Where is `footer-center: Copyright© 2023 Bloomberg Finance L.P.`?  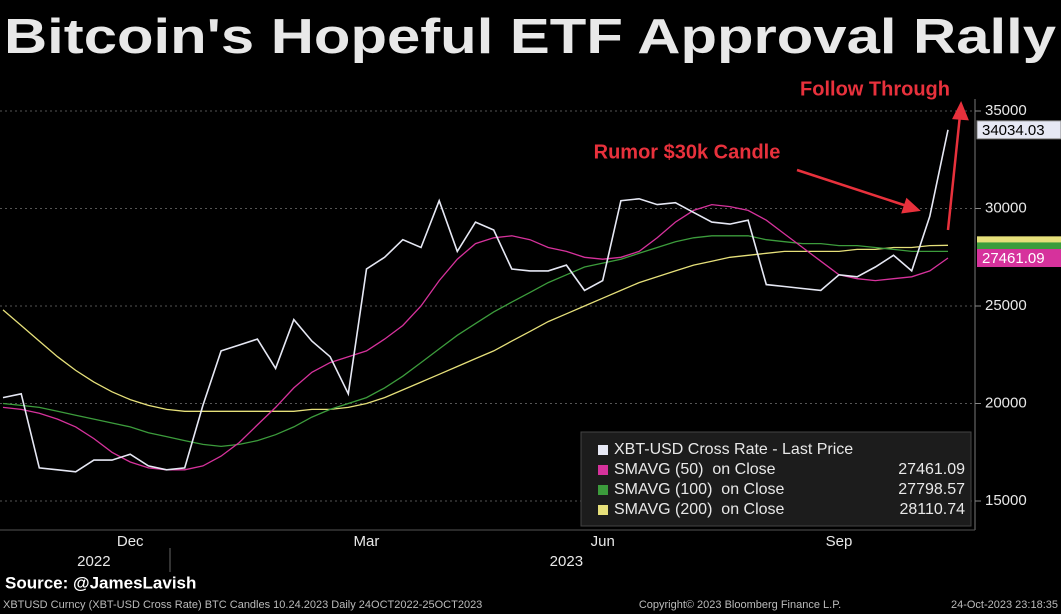 footer-center: Copyright© 2023 Bloomberg Finance L.P. is located at coordinates (740, 605).